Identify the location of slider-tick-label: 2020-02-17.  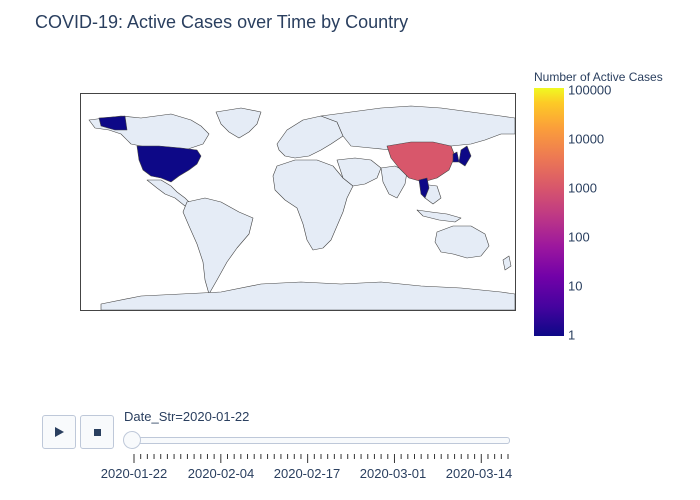
(307, 473).